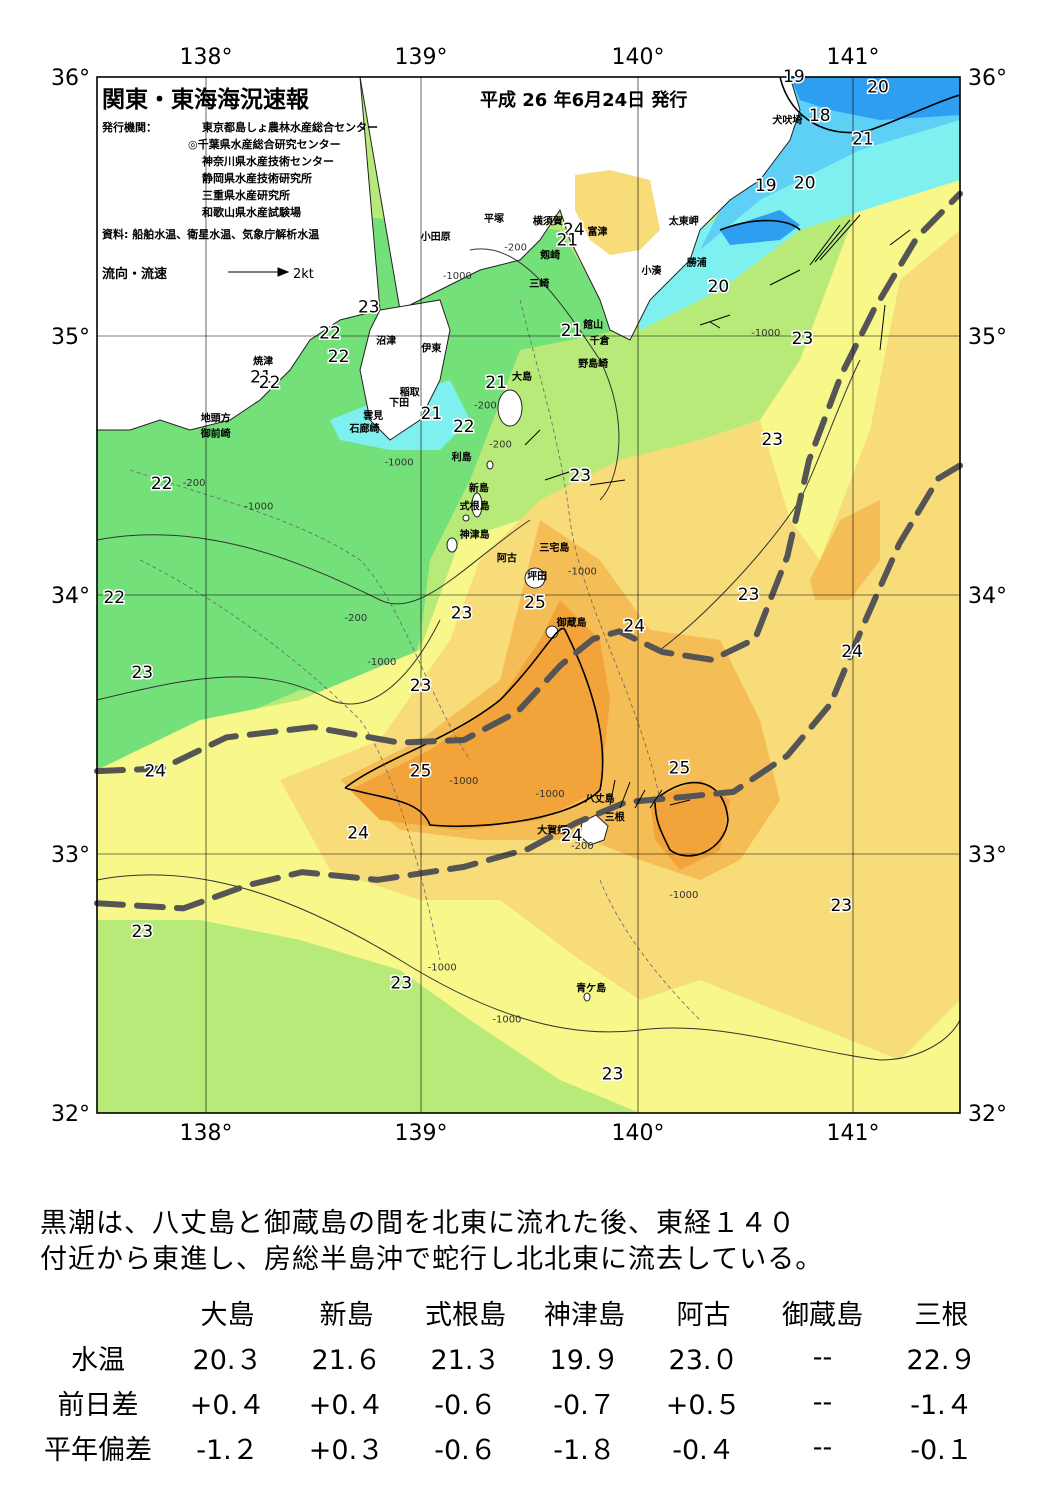  I want to click on tokyo-bay, so click(617, 212).